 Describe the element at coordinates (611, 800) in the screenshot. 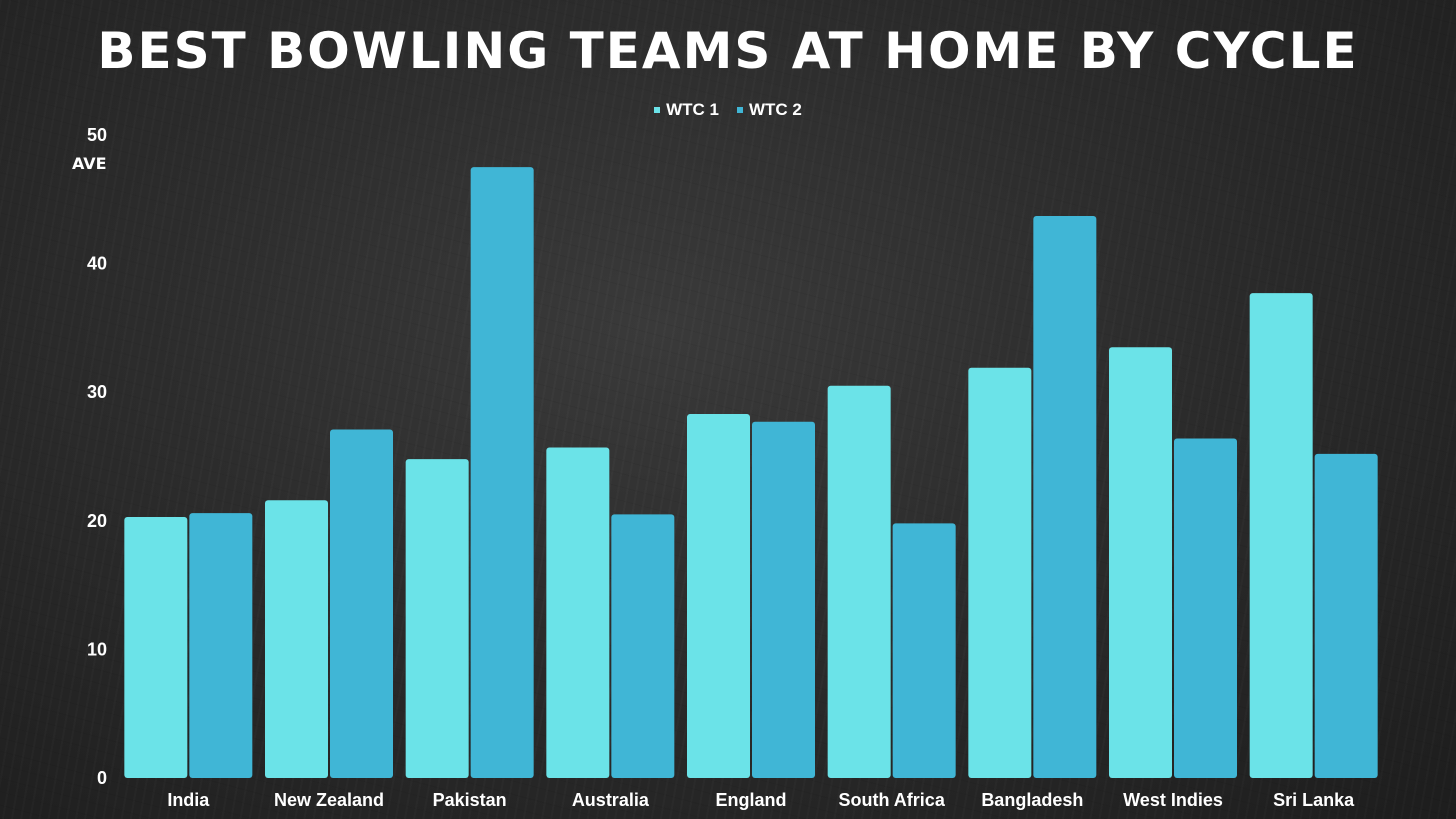

I see `x-tick-label: Australia` at that location.